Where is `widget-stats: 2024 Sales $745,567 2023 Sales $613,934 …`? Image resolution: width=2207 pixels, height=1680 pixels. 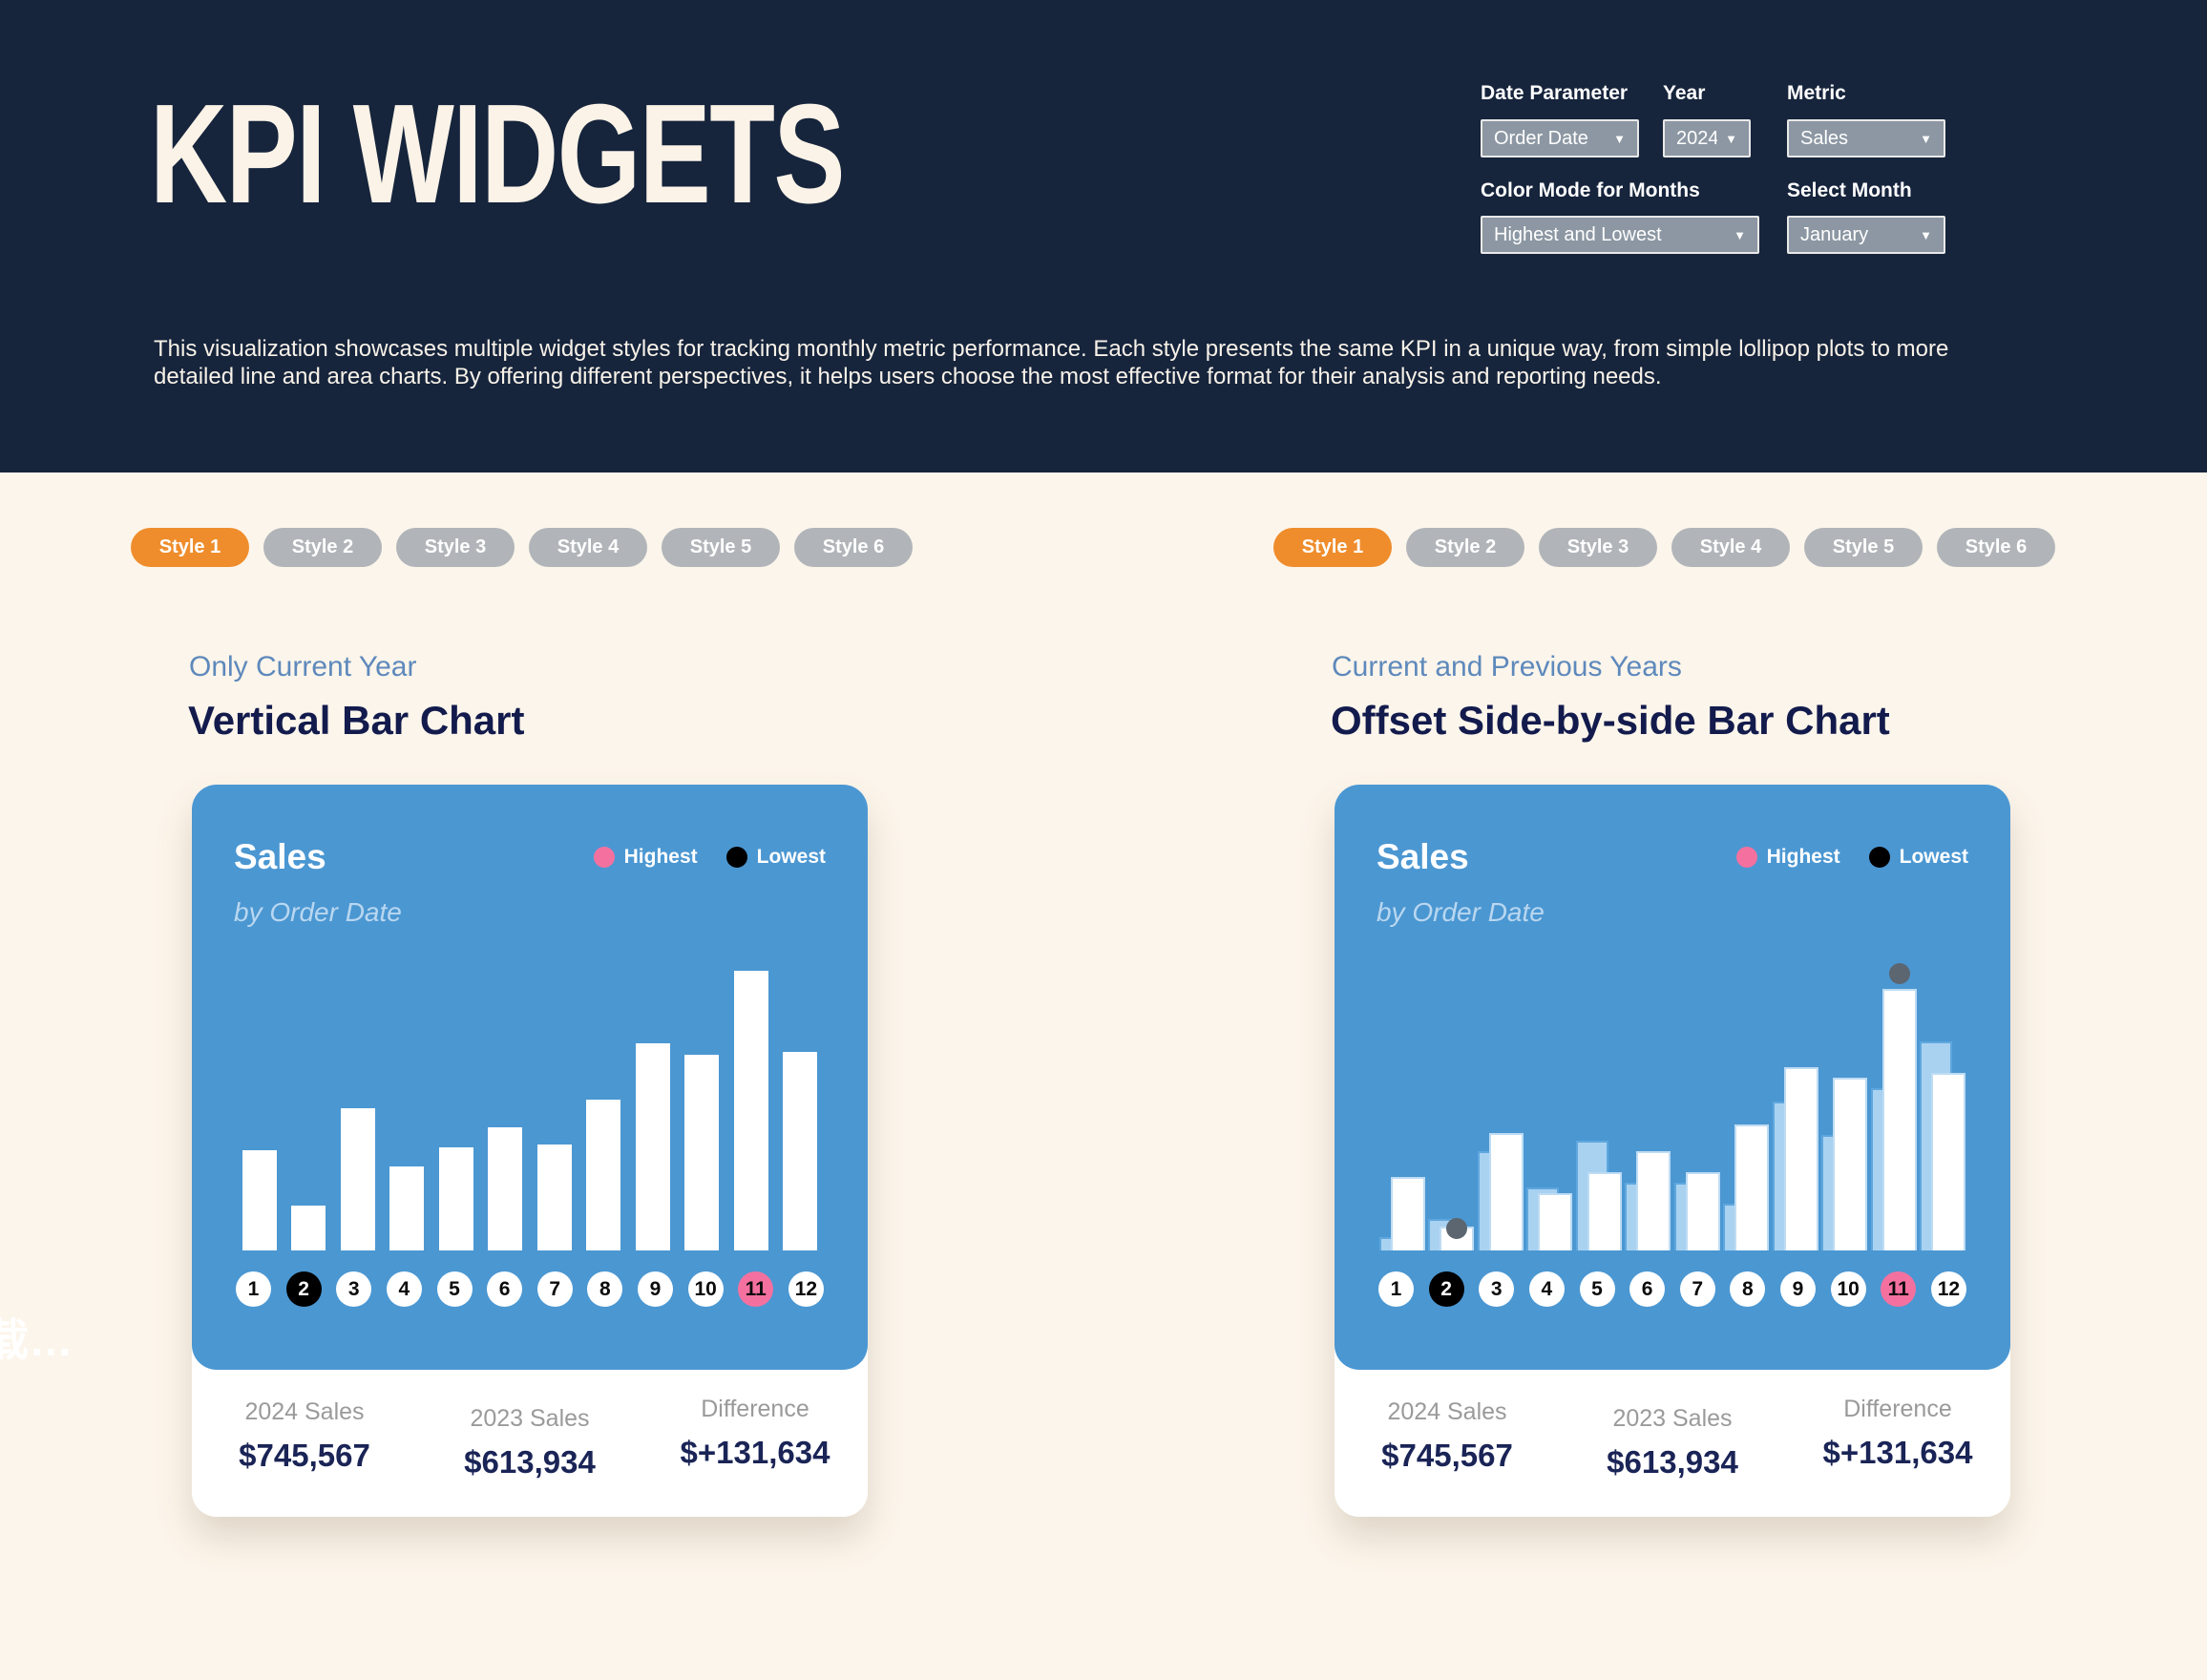
widget-stats: 2024 Sales $745,567 2023 Sales $613,934 … is located at coordinates (530, 1444).